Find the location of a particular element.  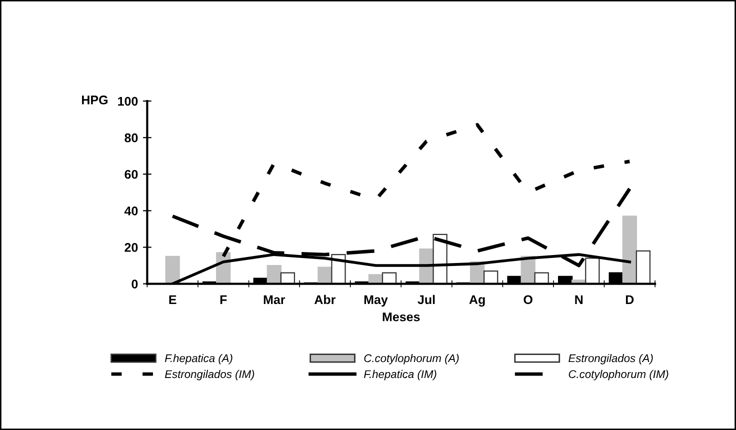

y-tick-label: 60 is located at coordinates (131, 174).